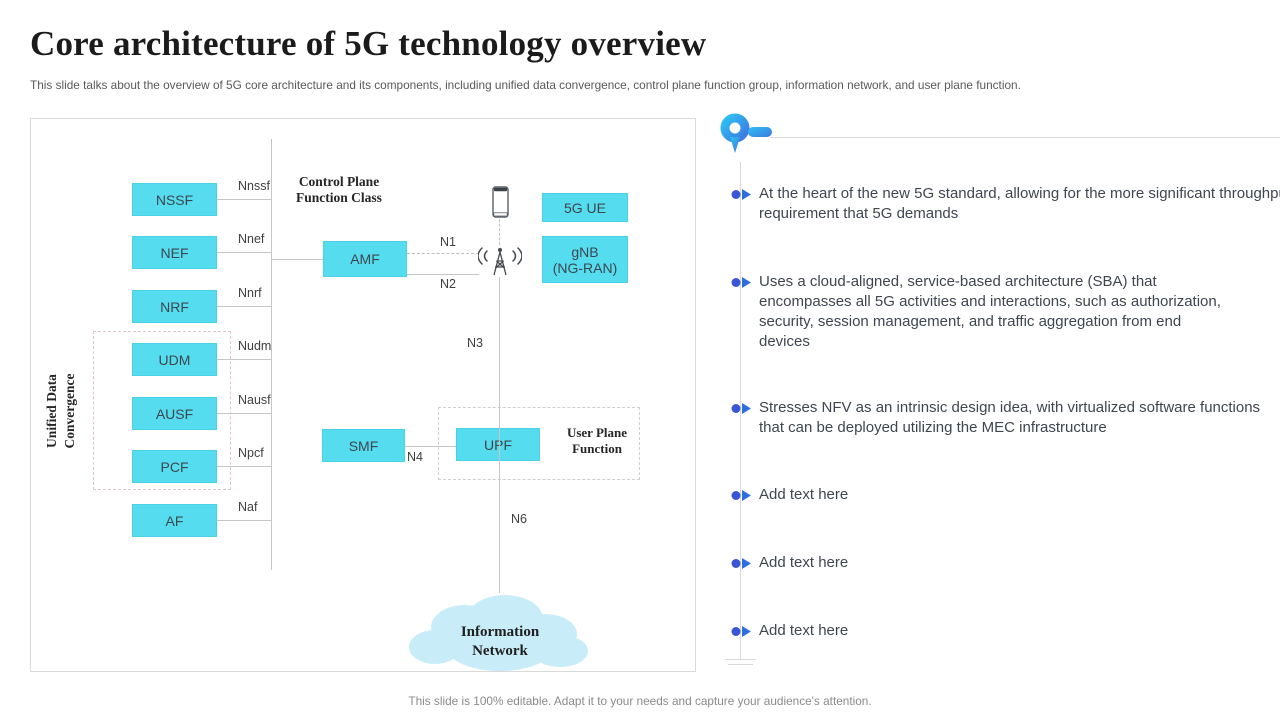  I want to click on node-upf: UPF, so click(498, 444).